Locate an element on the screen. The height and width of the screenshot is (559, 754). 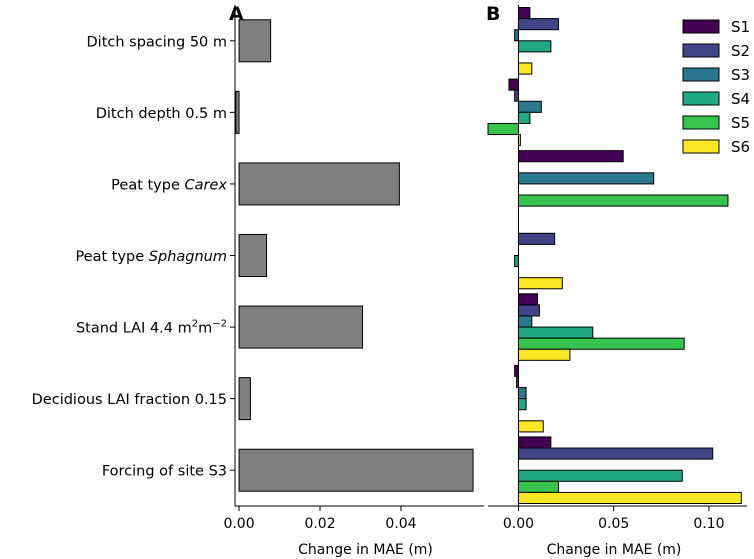
category-label-1: Ditch depth 0.5 m is located at coordinates (161, 114).